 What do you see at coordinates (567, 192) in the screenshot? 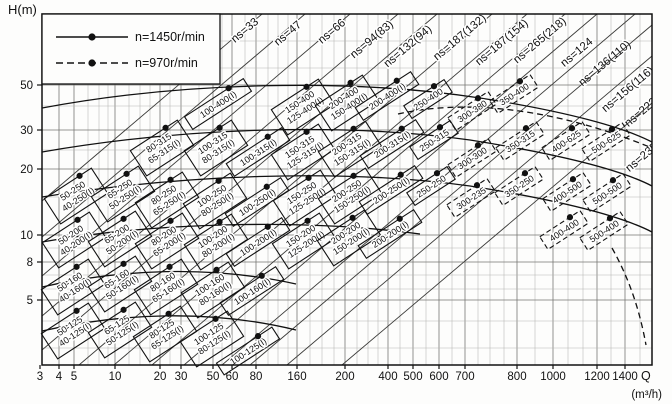
I see `pump-model-label: 400-500` at bounding box center [567, 192].